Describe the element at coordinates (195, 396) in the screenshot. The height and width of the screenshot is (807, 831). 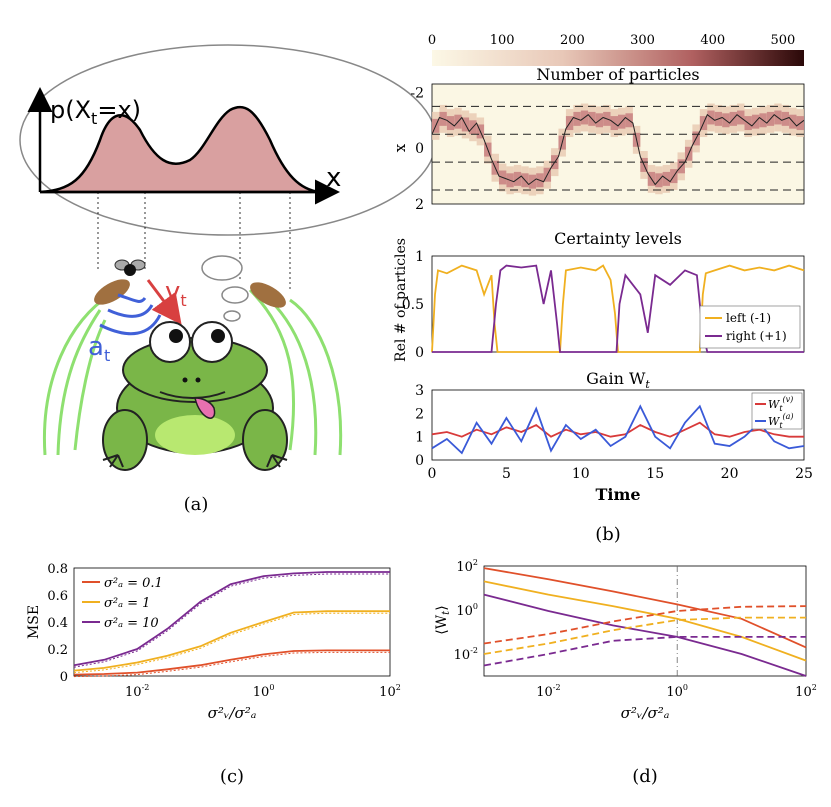
I see `frog-icon` at that location.